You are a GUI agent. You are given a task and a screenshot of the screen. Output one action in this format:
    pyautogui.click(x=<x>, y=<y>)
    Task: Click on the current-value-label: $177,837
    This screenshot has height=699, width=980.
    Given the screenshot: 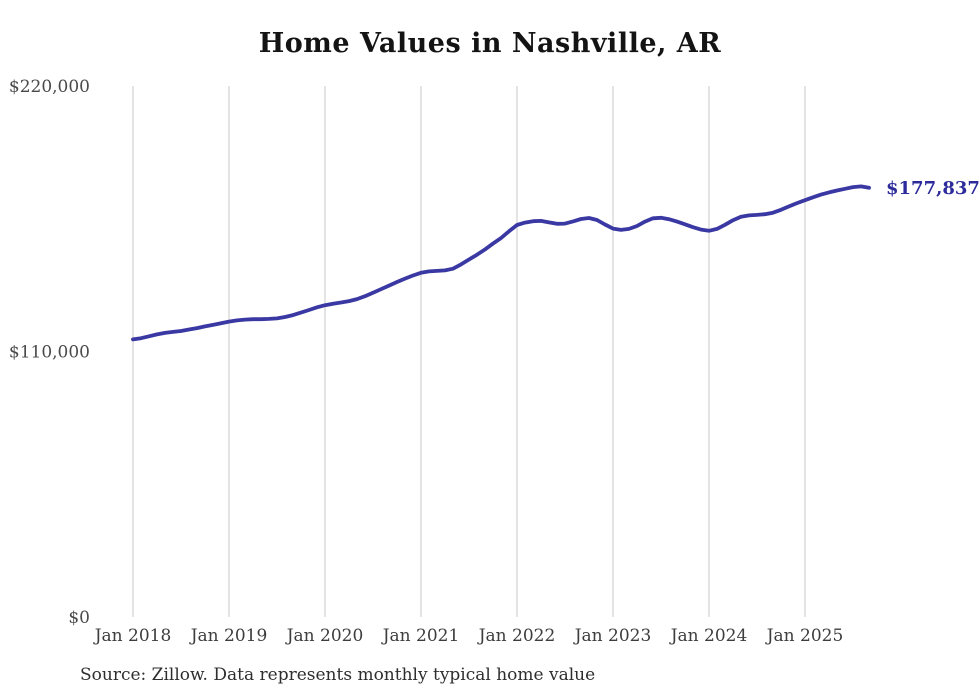 What is the action you would take?
    pyautogui.click(x=933, y=188)
    